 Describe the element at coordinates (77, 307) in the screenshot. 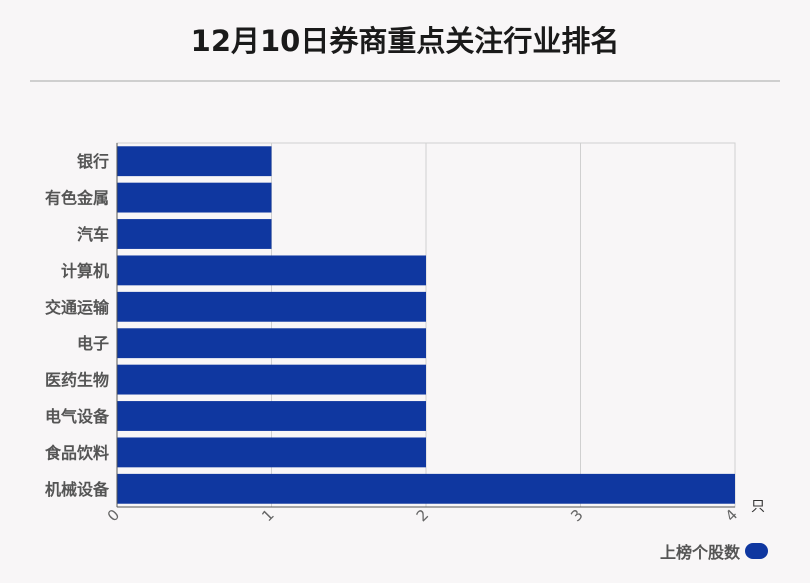

I see `category-label: 交通运输` at that location.